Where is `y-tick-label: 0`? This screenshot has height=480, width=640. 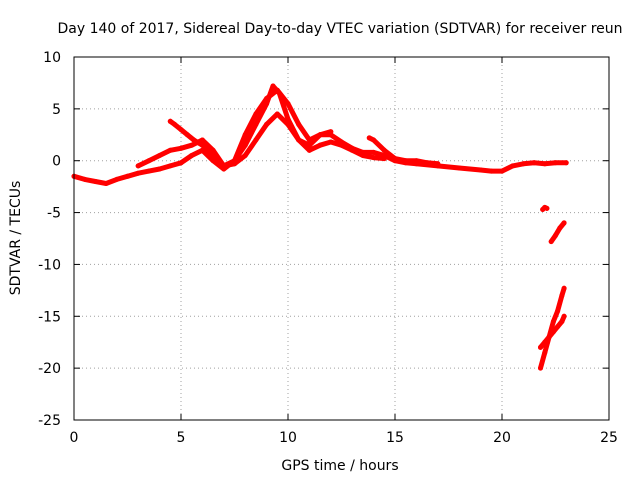 y-tick-label: 0 is located at coordinates (56, 162).